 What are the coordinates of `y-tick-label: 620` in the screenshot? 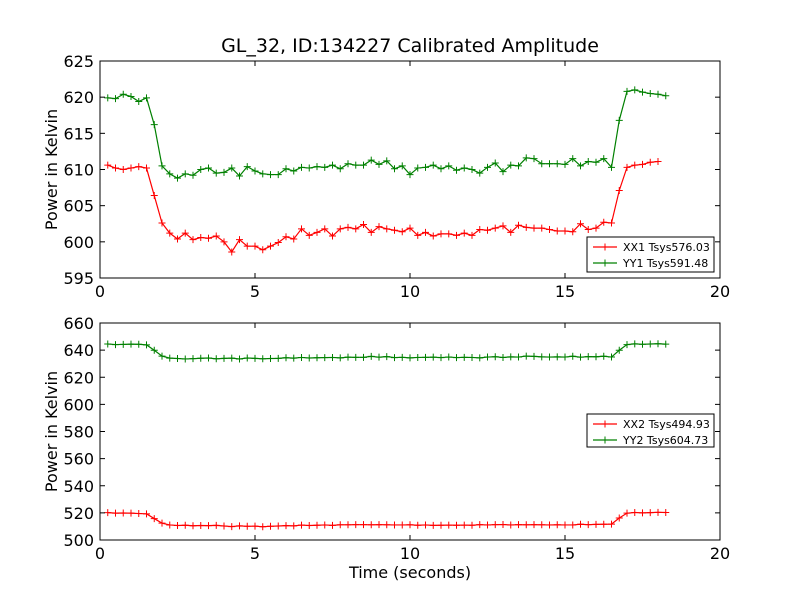 It's located at (78, 97).